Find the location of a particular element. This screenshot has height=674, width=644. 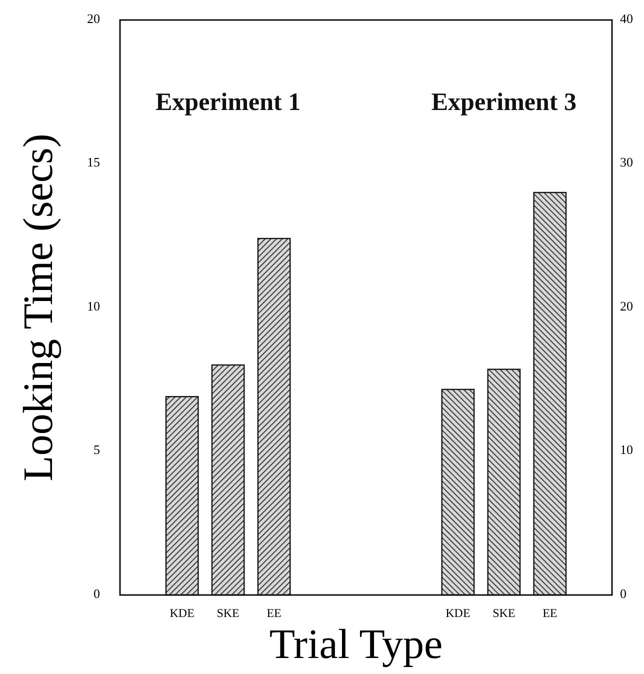

y-tick-label: 20 is located at coordinates (93, 18).